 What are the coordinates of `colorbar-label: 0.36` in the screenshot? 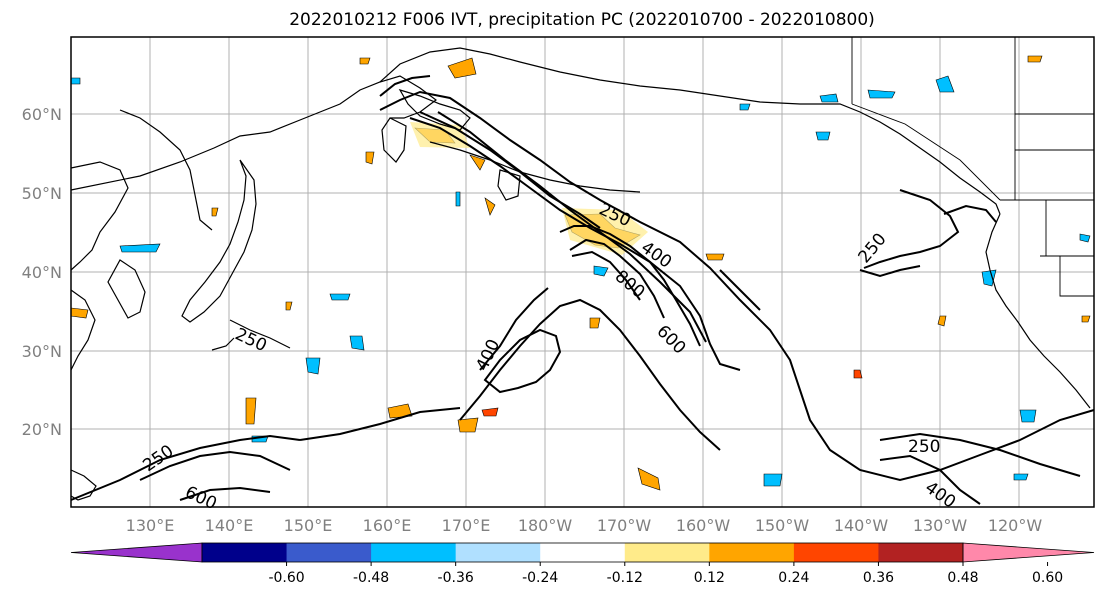 It's located at (878, 578).